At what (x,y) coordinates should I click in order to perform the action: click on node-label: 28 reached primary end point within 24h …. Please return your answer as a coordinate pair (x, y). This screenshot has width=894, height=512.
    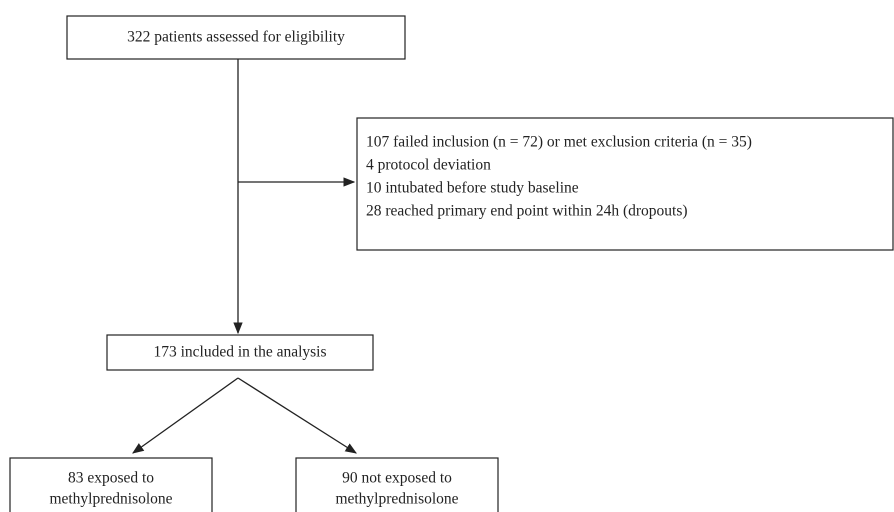
    Looking at the image, I should click on (527, 211).